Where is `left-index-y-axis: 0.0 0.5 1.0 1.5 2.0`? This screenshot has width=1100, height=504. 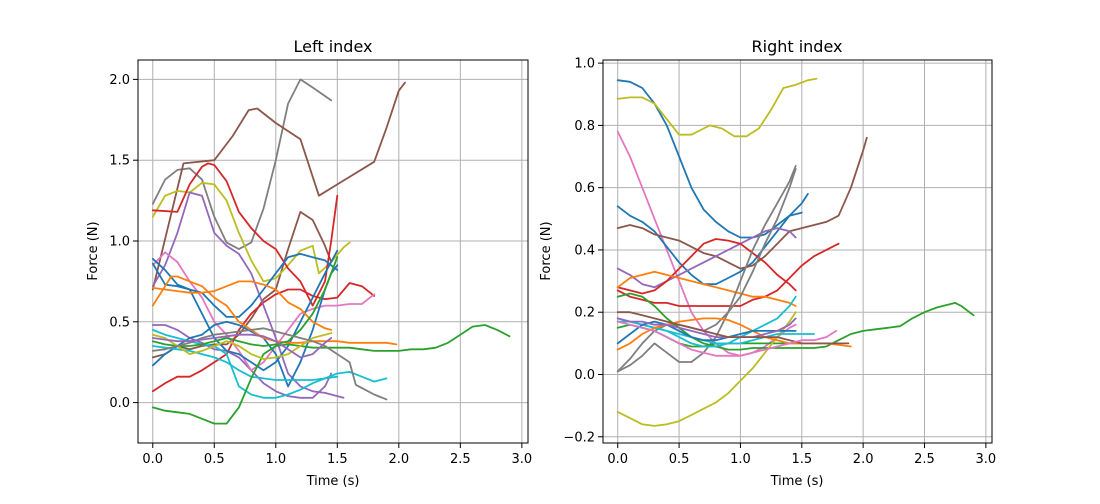
left-index-y-axis: 0.0 0.5 1.0 1.5 2.0 is located at coordinates (123, 242).